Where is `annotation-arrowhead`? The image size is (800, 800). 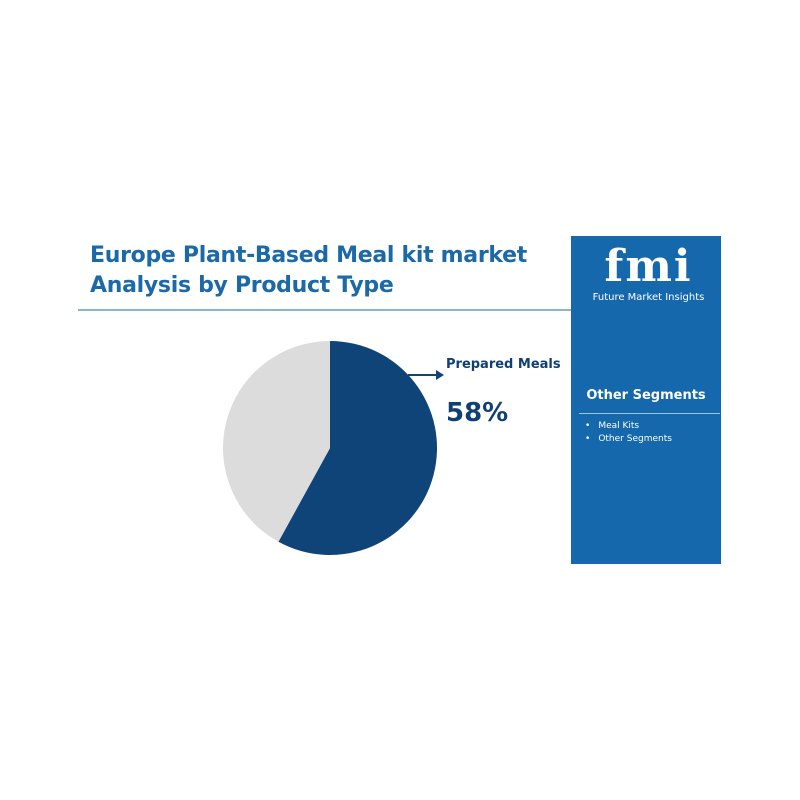
annotation-arrowhead is located at coordinates (440, 375).